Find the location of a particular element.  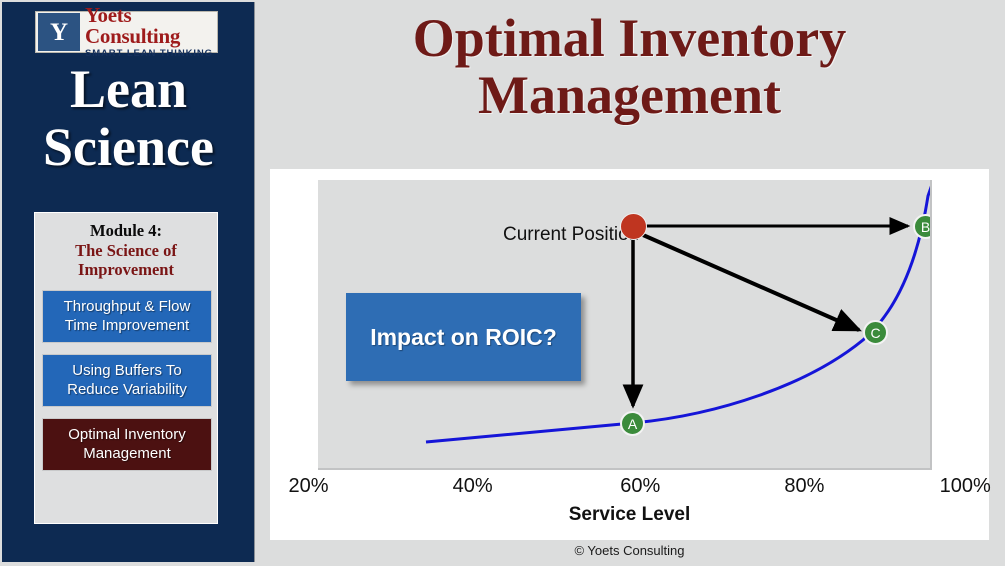

brand-line-1: Lean is located at coordinates (128, 89).